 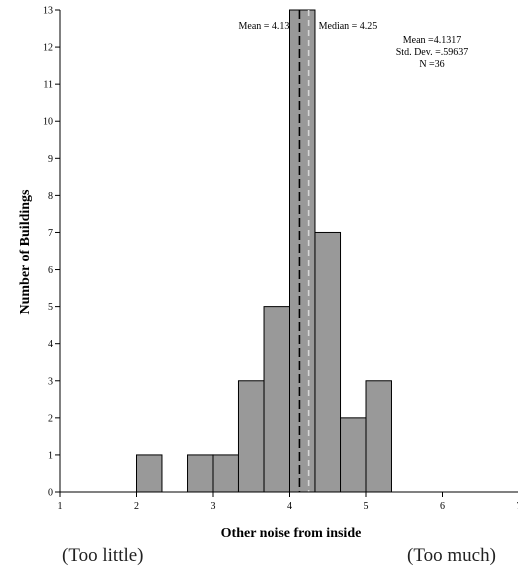 I want to click on x-tick-label: 3, so click(x=213, y=506).